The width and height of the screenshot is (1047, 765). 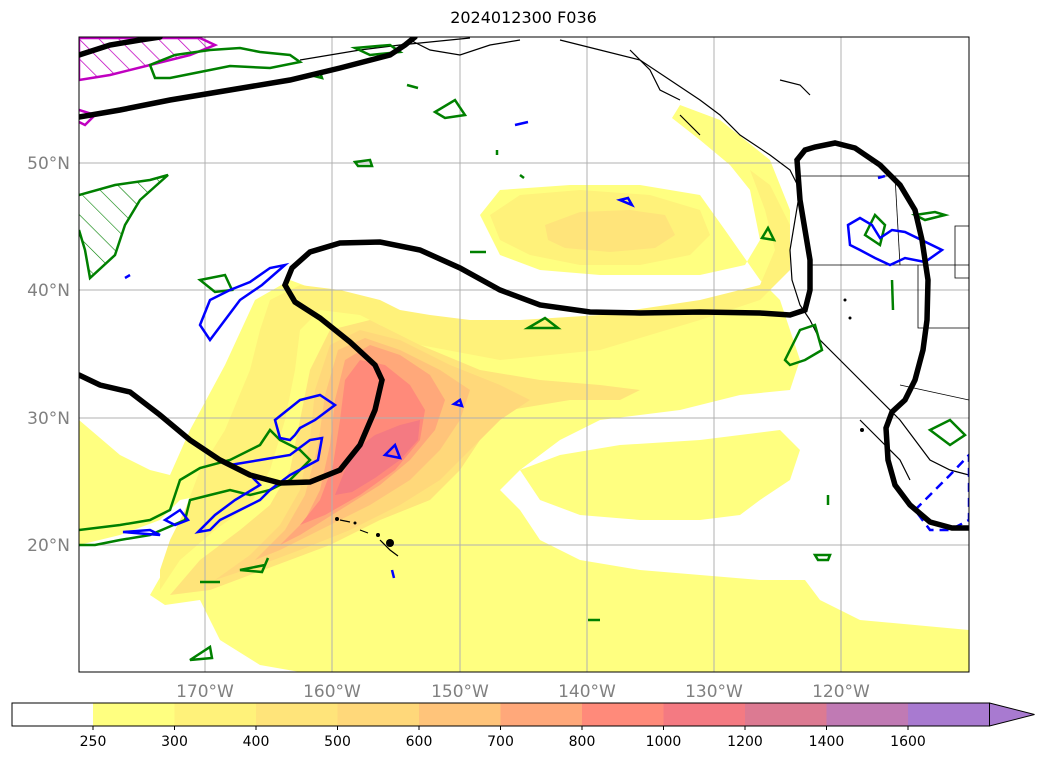 I want to click on colorbar-tick-label: 400, so click(x=256, y=742).